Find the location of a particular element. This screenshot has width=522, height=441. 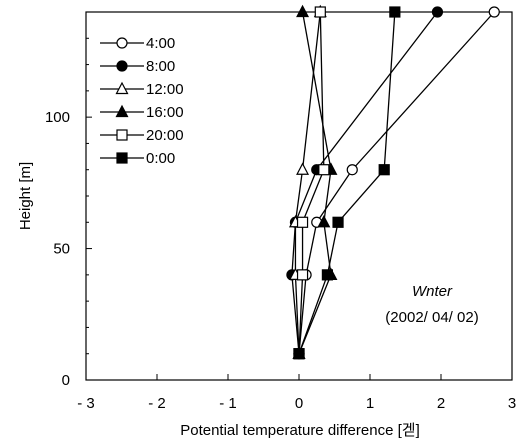

x-tick-label: - 3 is located at coordinates (86, 403).